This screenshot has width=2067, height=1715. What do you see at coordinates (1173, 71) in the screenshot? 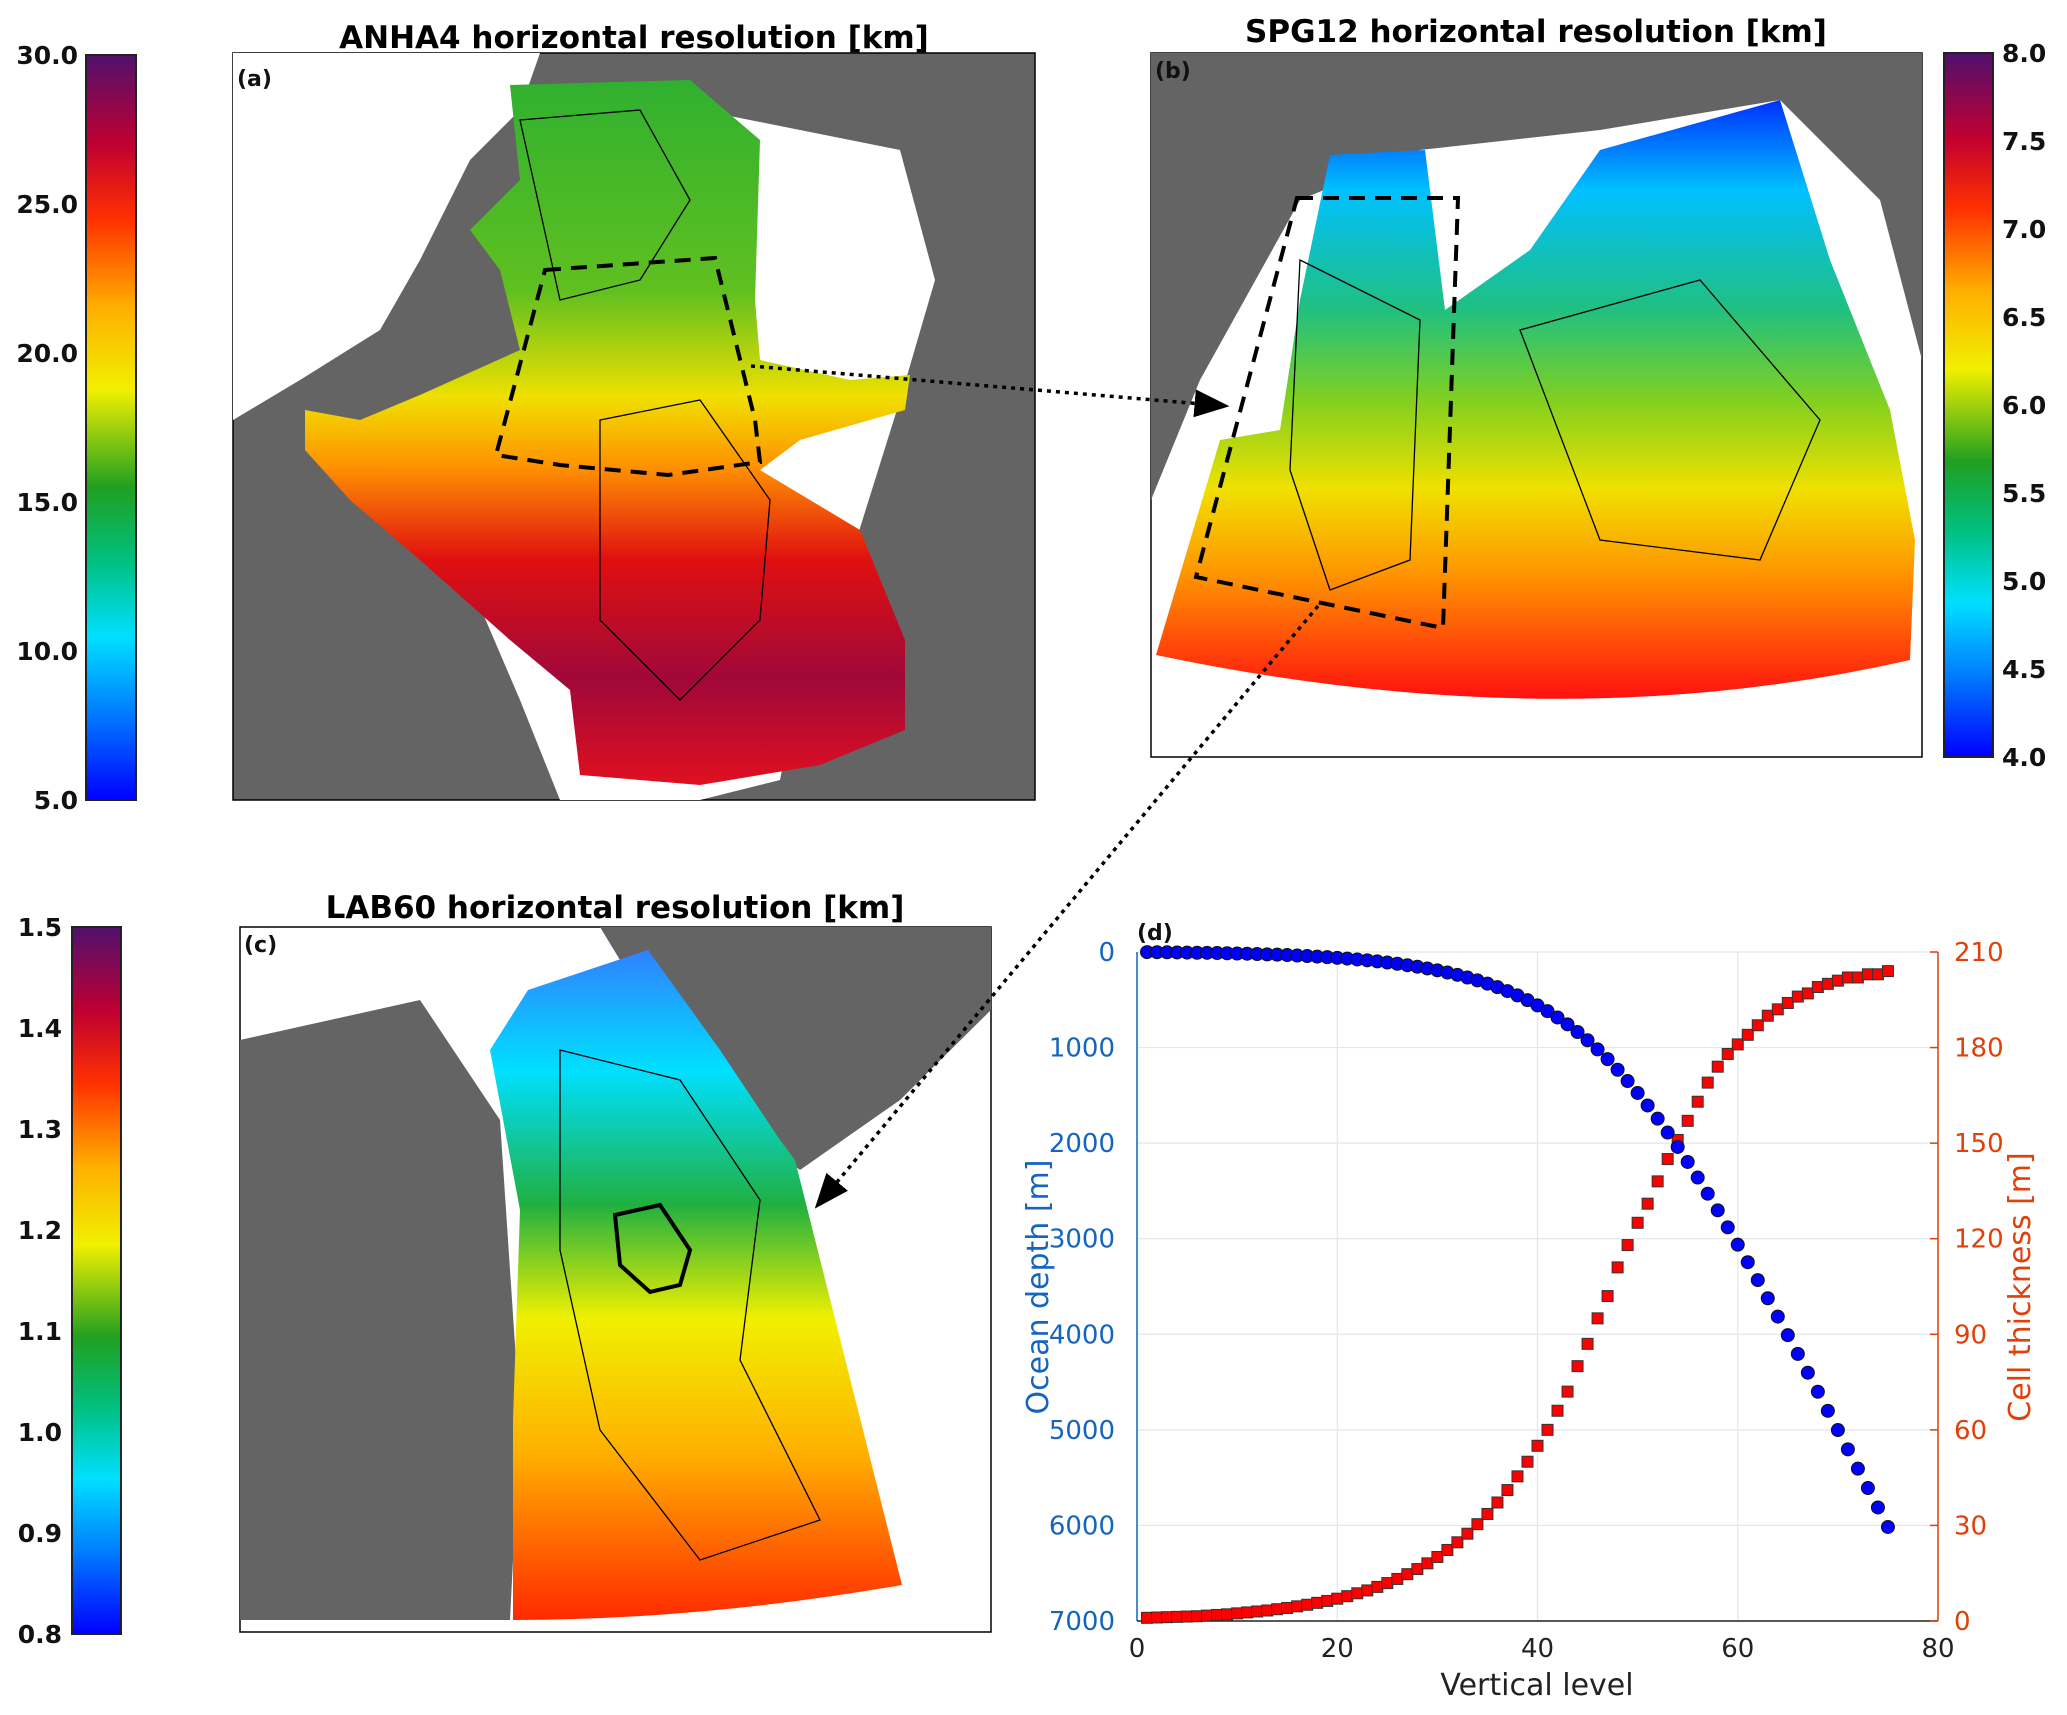
I see `panel-b-label: (b)` at bounding box center [1173, 71].